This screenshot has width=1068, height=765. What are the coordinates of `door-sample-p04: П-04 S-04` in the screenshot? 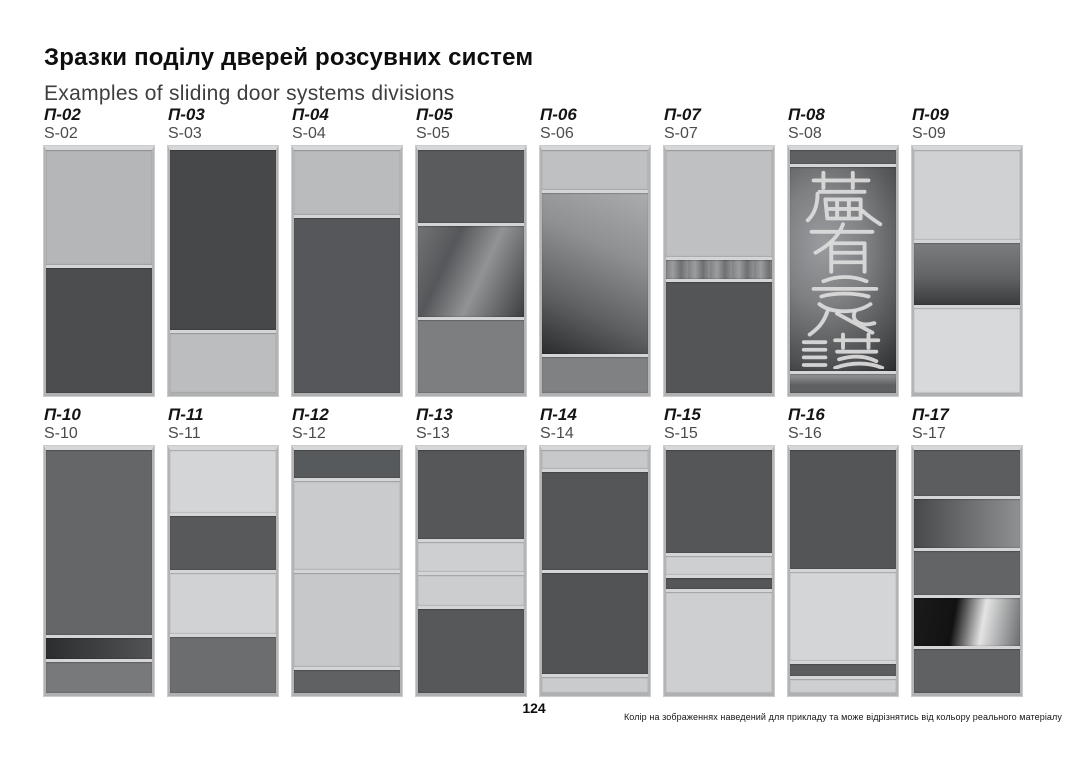 It's located at (347, 251).